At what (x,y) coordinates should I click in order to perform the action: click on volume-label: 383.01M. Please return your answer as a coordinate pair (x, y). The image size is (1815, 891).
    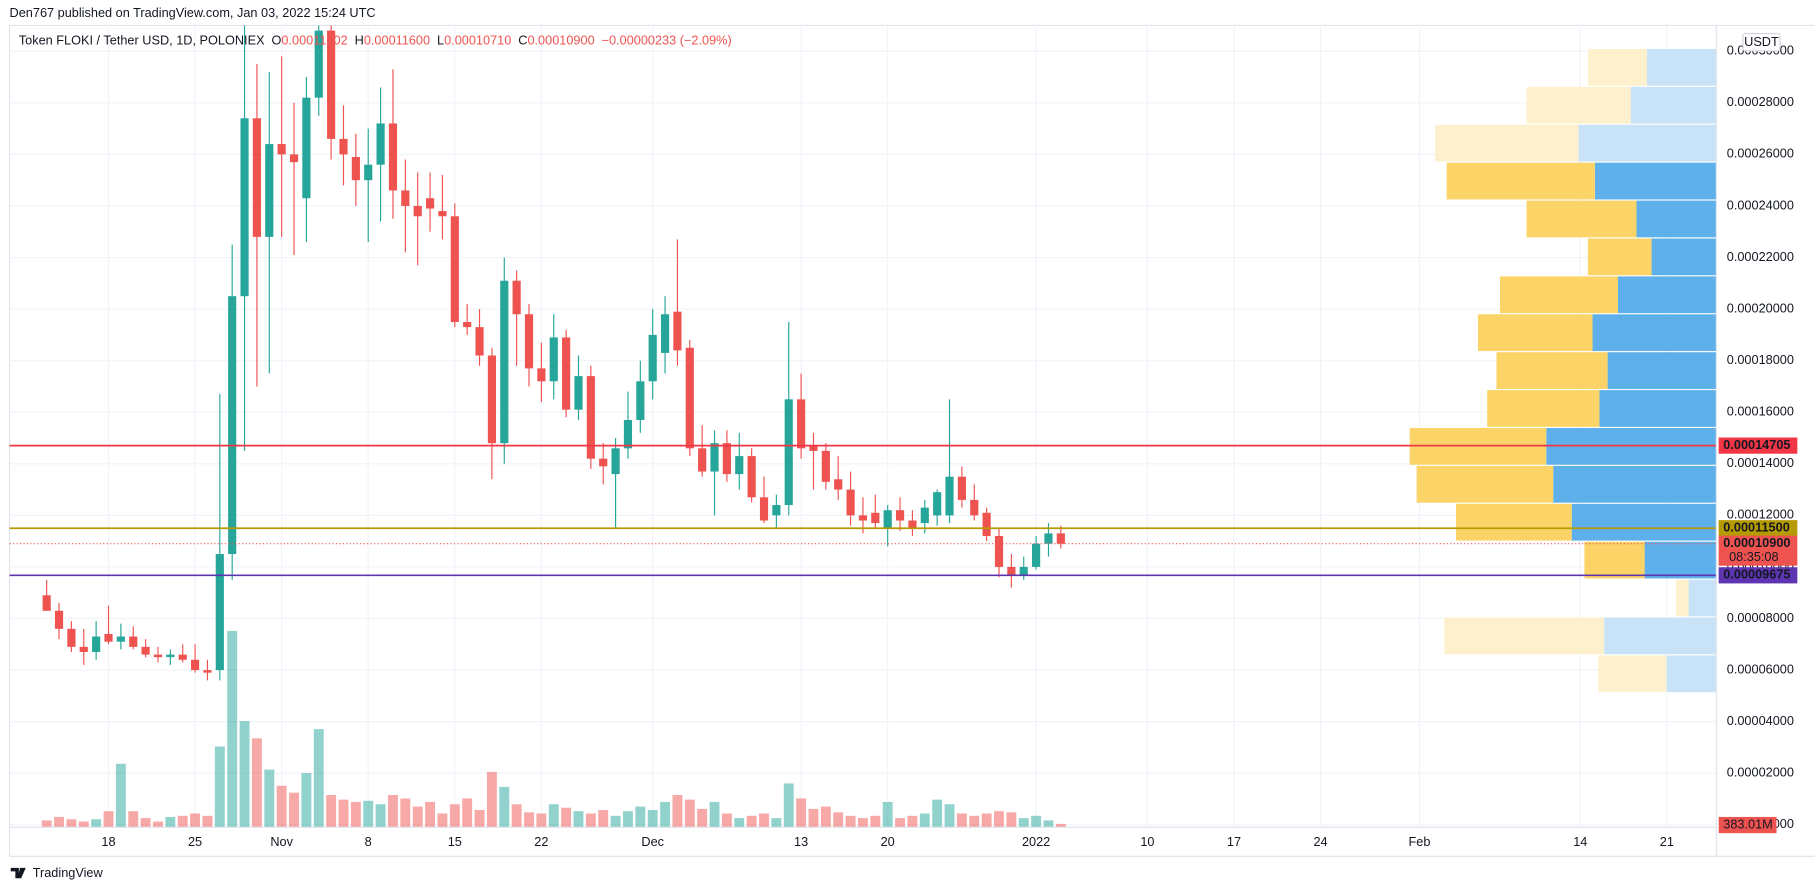
    Looking at the image, I should click on (1748, 823).